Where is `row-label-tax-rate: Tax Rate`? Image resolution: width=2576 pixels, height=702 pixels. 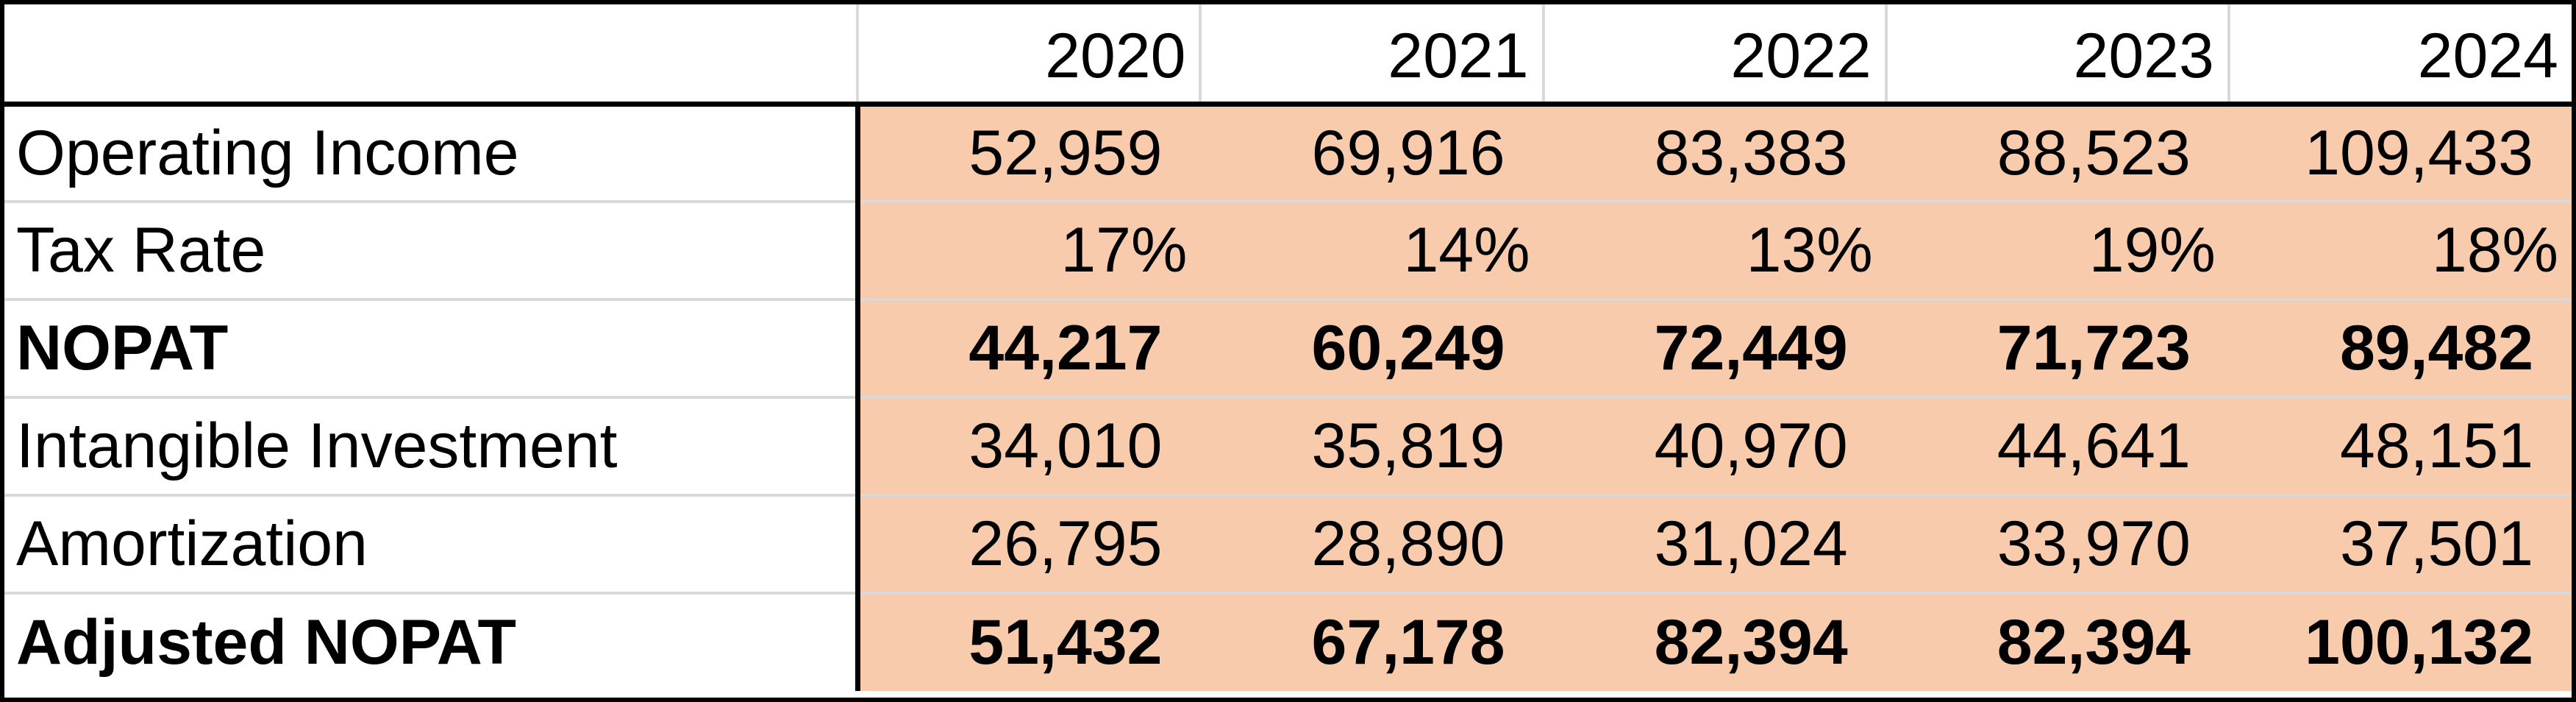 row-label-tax-rate: Tax Rate is located at coordinates (431, 251).